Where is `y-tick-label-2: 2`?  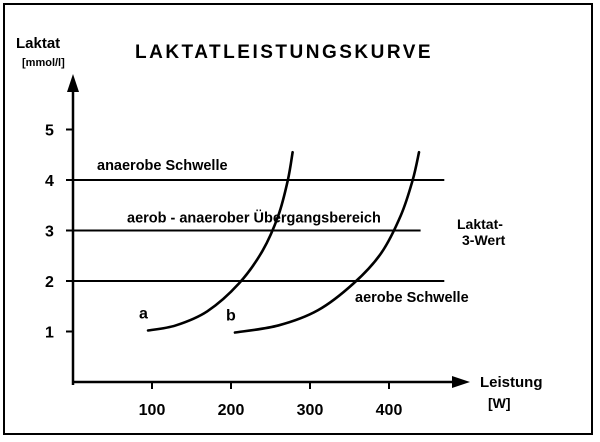 y-tick-label-2: 2 is located at coordinates (49, 282).